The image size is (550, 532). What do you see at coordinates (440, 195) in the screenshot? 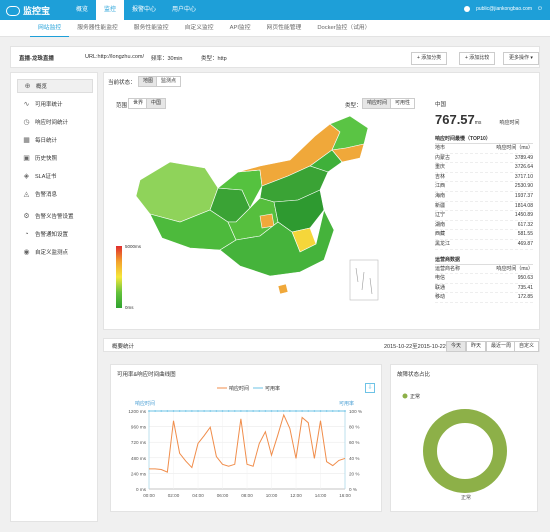
I see `top10-name: 海南` at bounding box center [440, 195].